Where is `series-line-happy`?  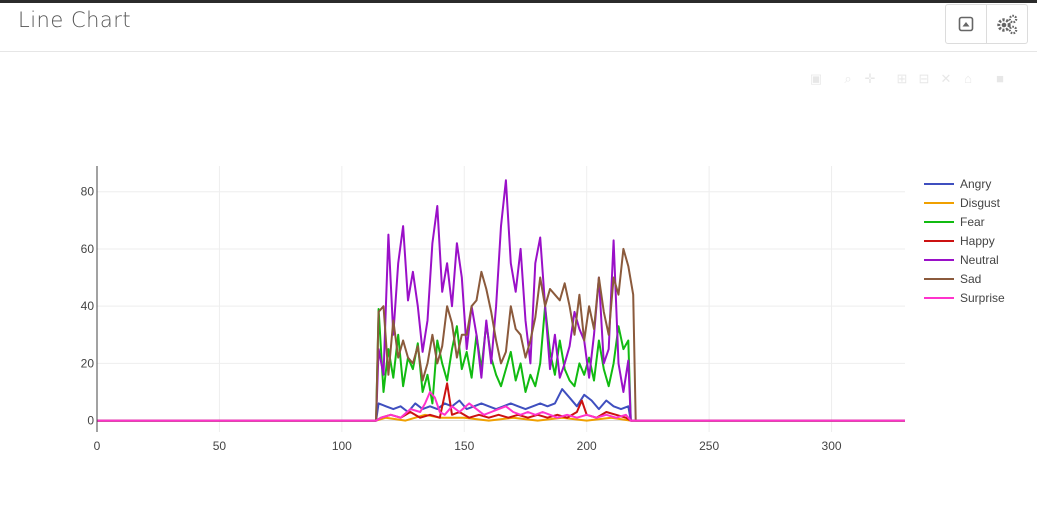
series-line-happy is located at coordinates (501, 402).